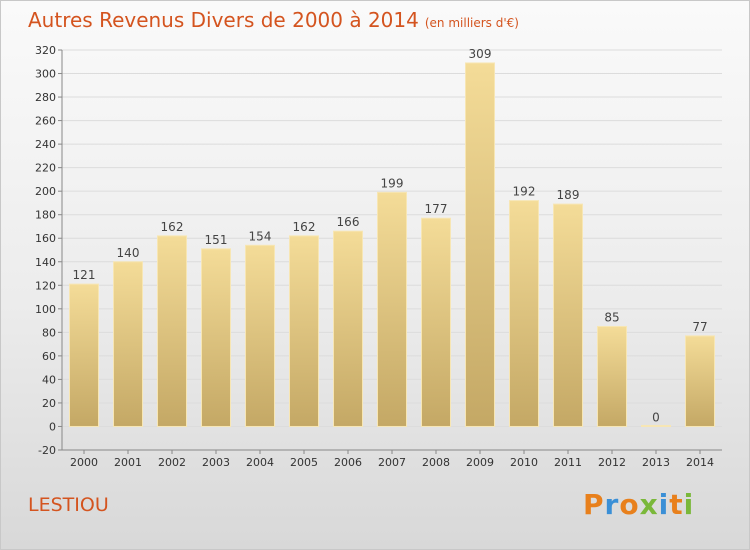 This screenshot has height=550, width=750. What do you see at coordinates (45, 168) in the screenshot?
I see `y-tick-label: 220` at bounding box center [45, 168].